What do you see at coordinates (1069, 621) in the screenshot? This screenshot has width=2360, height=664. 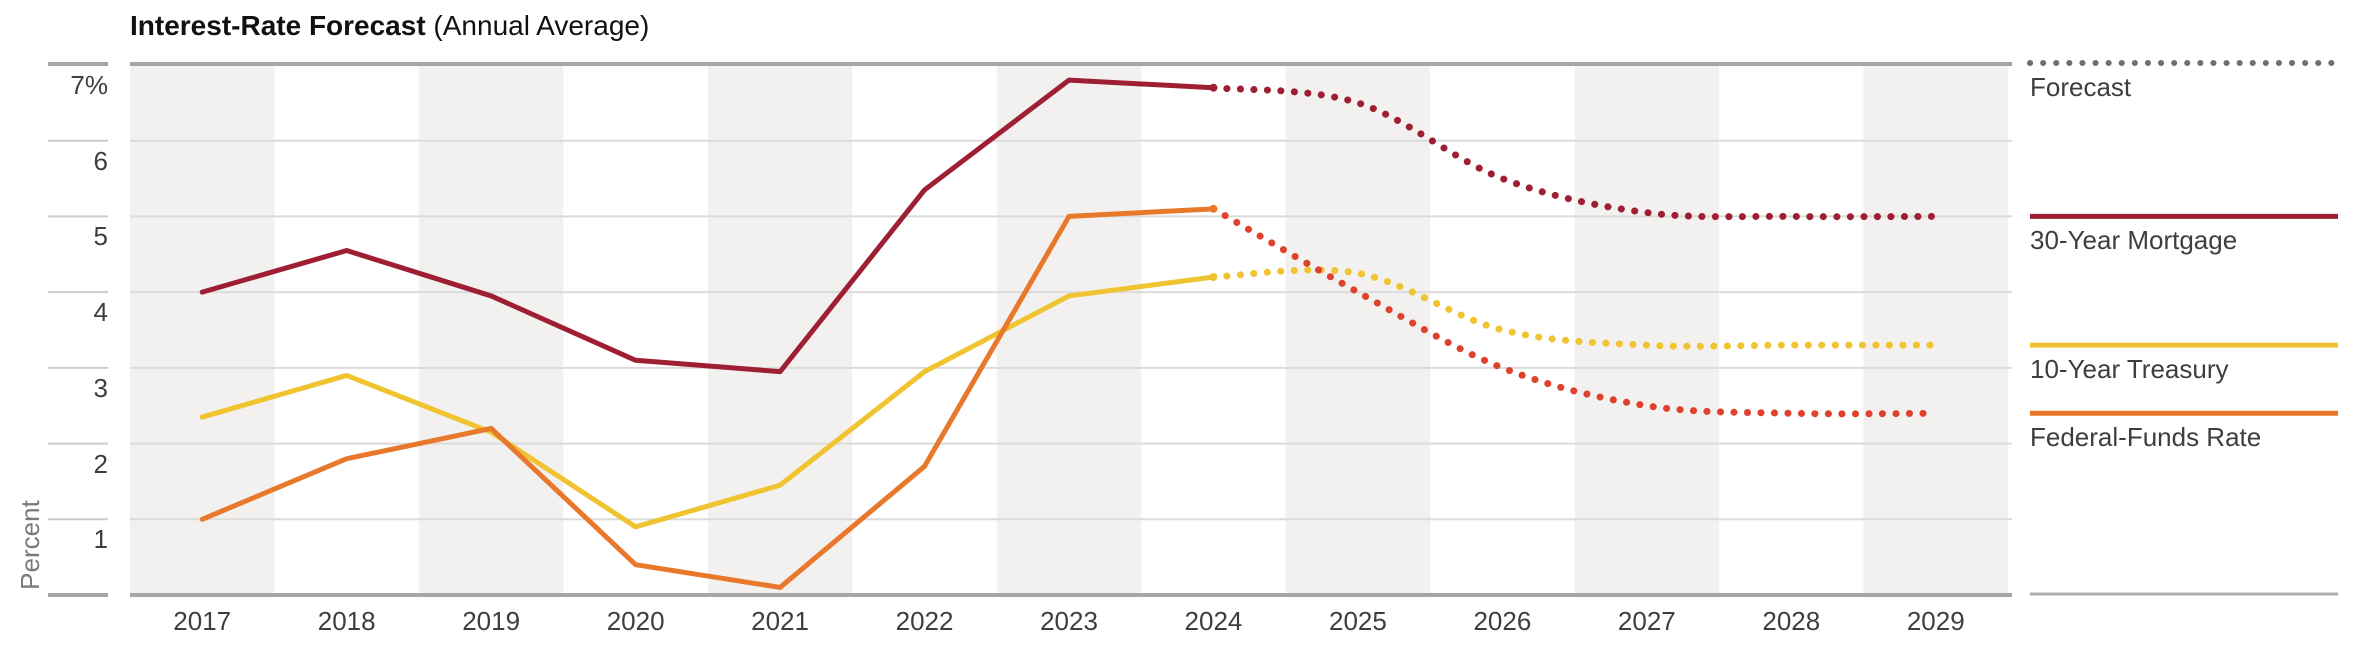 I see `x-tick-label: 2023` at bounding box center [1069, 621].